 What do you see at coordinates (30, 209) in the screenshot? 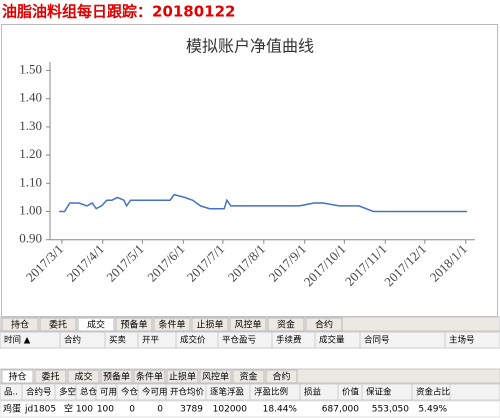
I see `y-tick-label: 1.00` at bounding box center [30, 209].